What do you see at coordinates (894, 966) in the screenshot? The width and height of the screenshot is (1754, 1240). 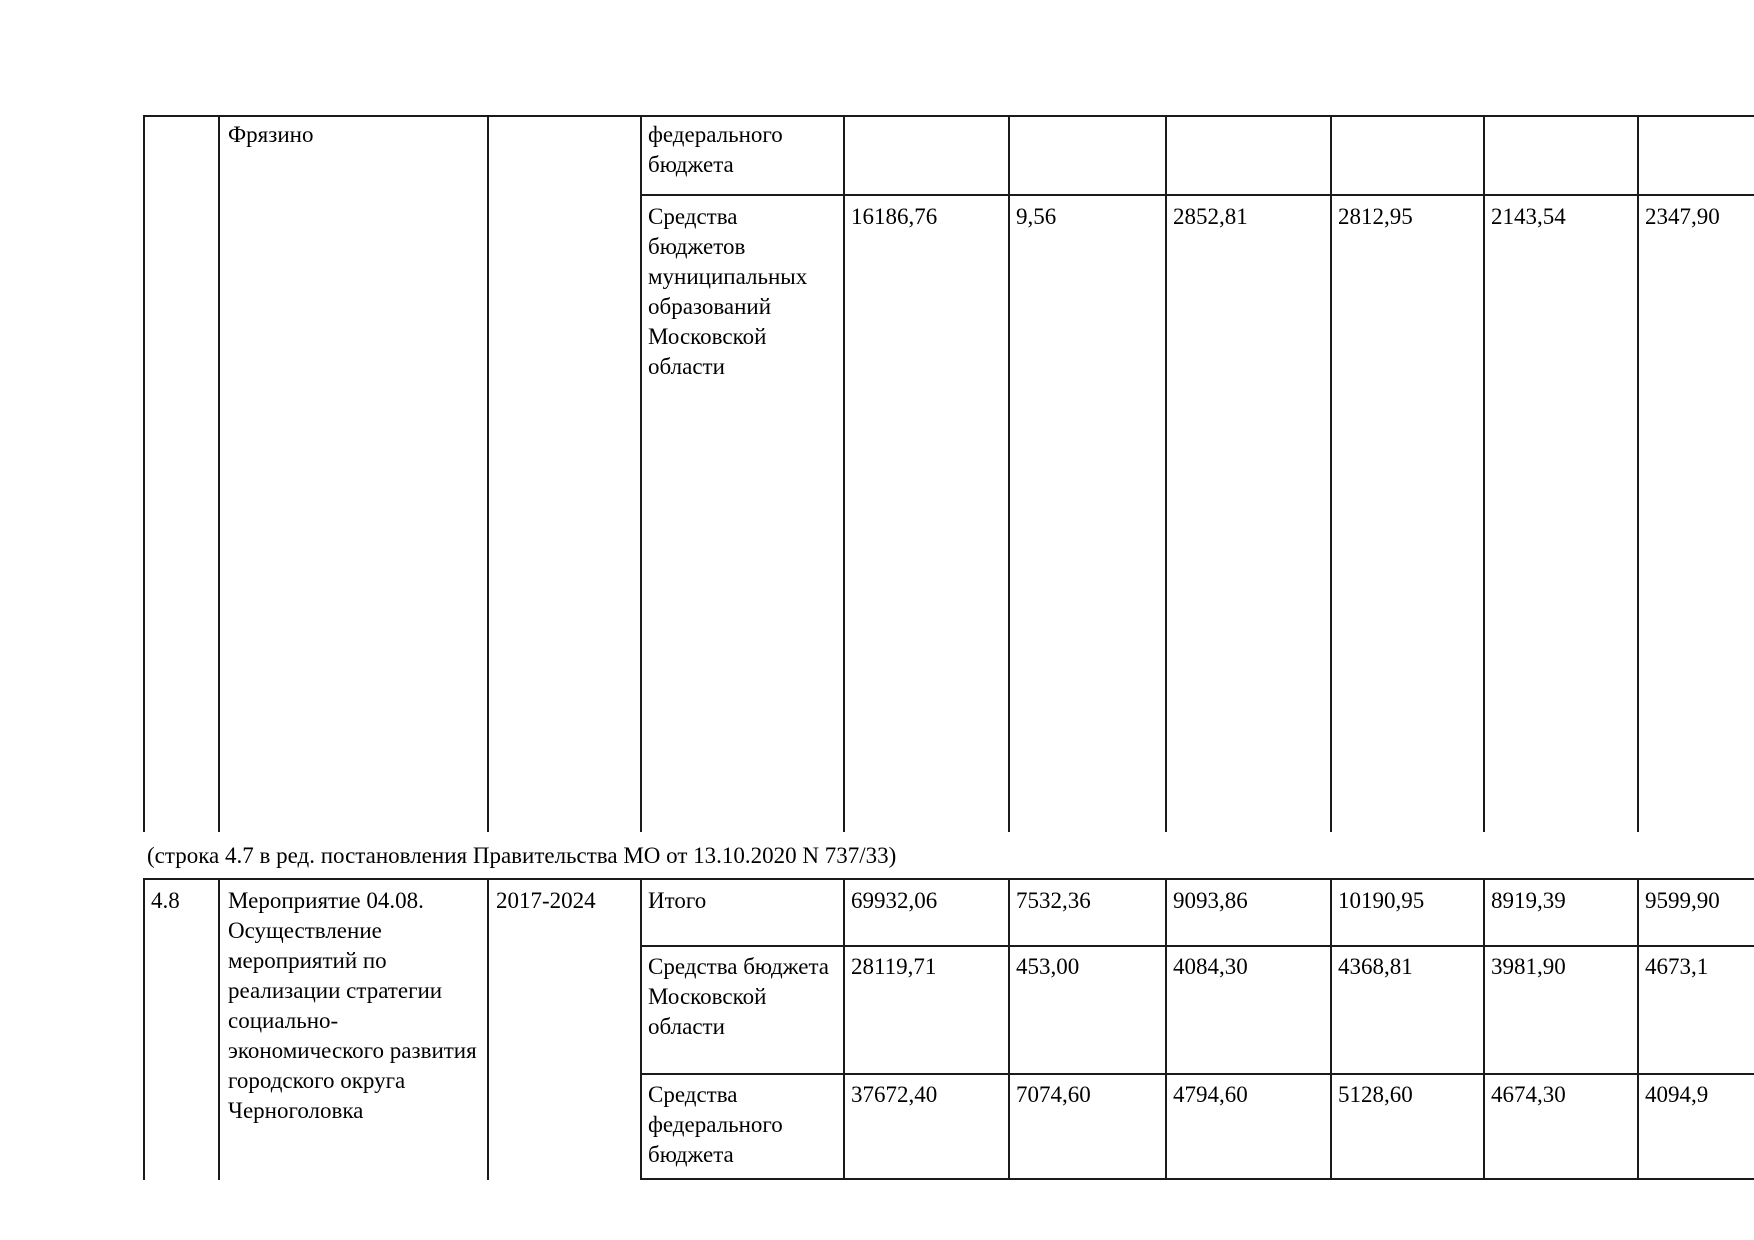 I see `cell-amount: 28119,71` at bounding box center [894, 966].